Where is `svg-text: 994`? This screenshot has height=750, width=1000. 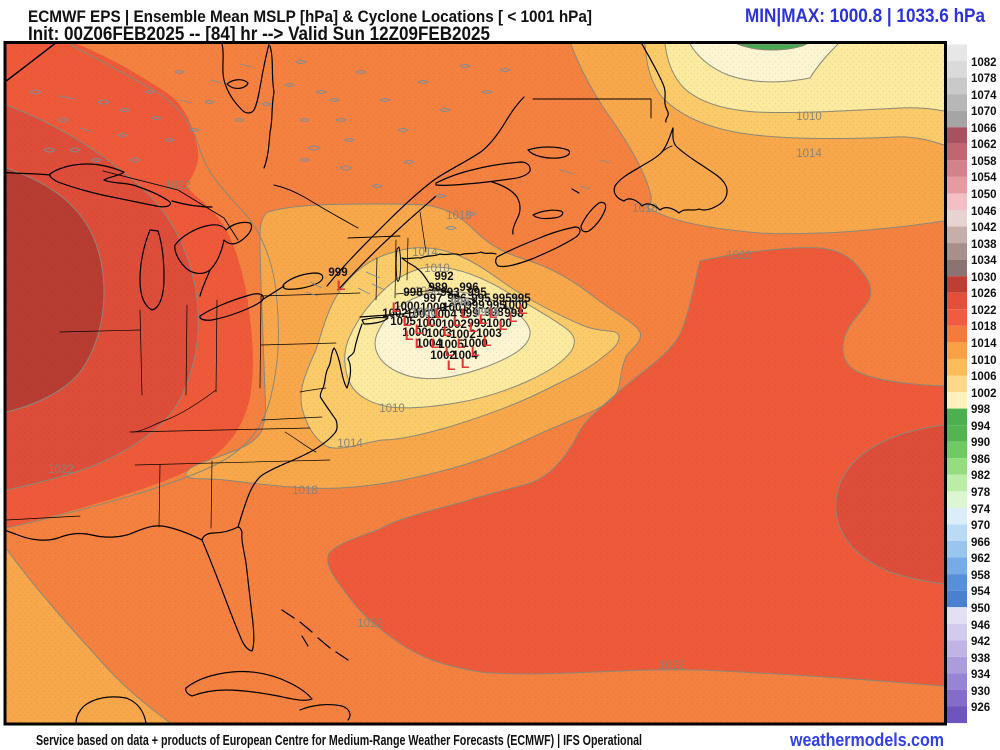 svg-text: 994 is located at coordinates (981, 427).